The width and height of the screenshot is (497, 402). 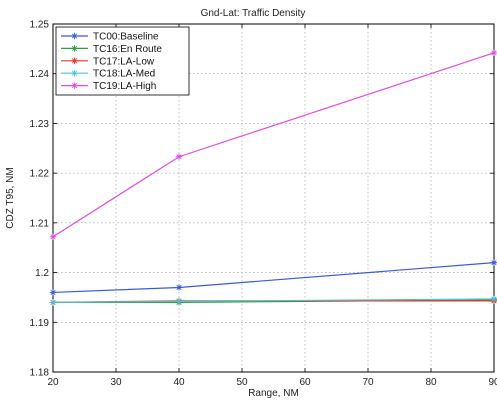 What do you see at coordinates (127, 49) in the screenshot?
I see `legend-label: TC16:En Route` at bounding box center [127, 49].